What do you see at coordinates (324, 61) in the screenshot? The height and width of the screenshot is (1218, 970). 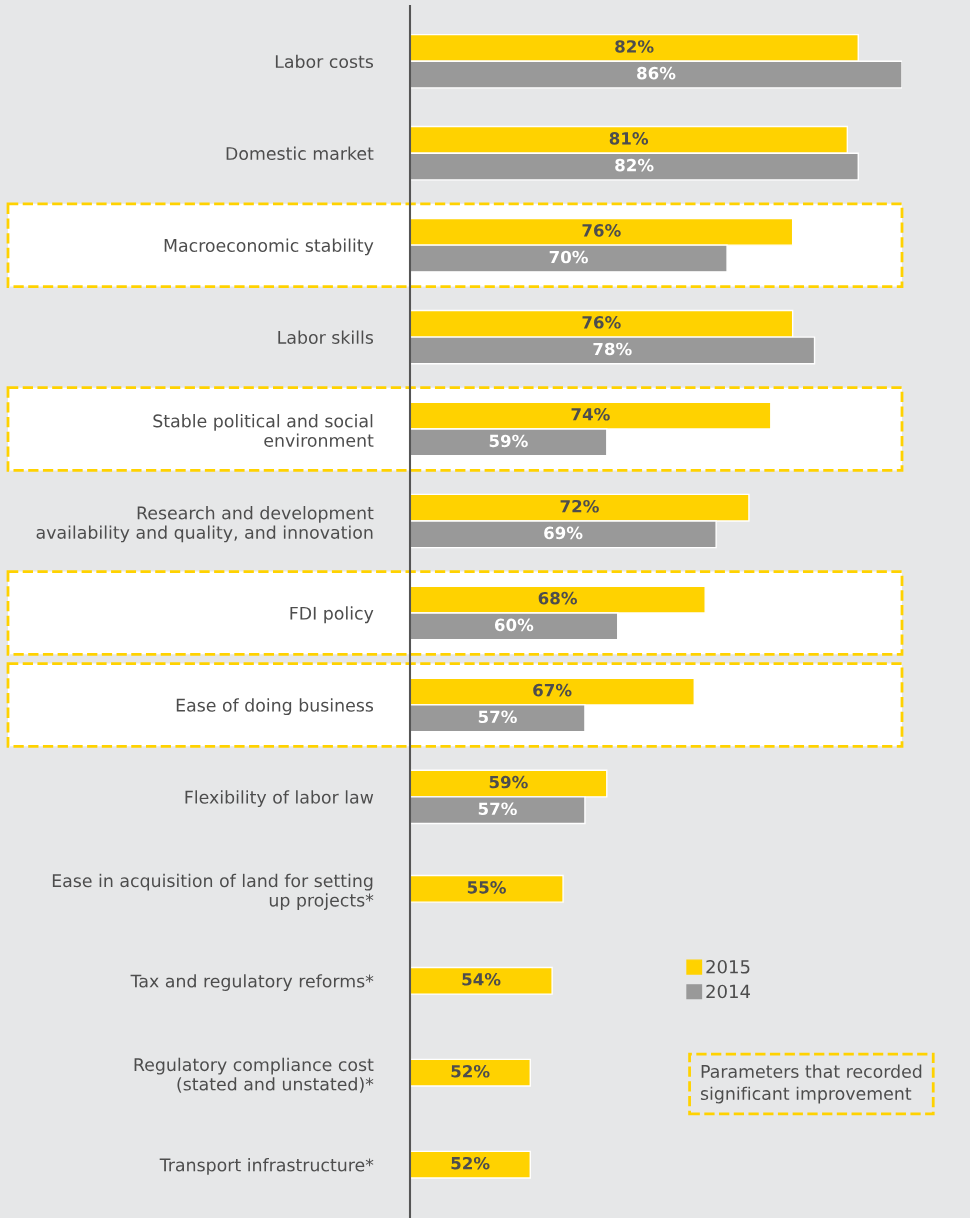 I see `y-tick-label: Labor costs` at bounding box center [324, 61].